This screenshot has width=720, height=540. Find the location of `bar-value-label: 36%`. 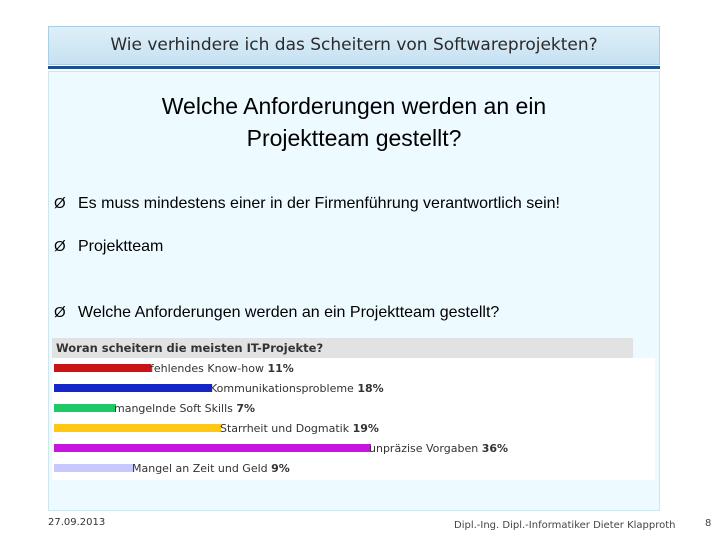

bar-value-label: 36% is located at coordinates (495, 448).